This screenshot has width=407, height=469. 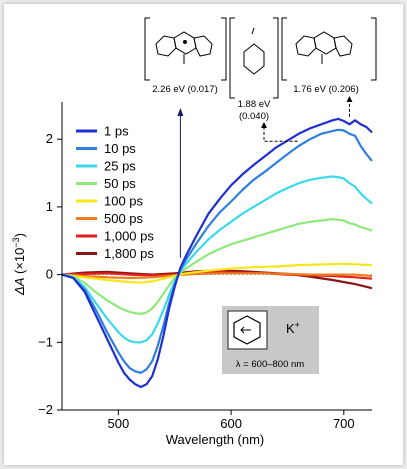 What do you see at coordinates (254, 58) in the screenshot?
I see `benzene-radical-anion-structure` at bounding box center [254, 58].